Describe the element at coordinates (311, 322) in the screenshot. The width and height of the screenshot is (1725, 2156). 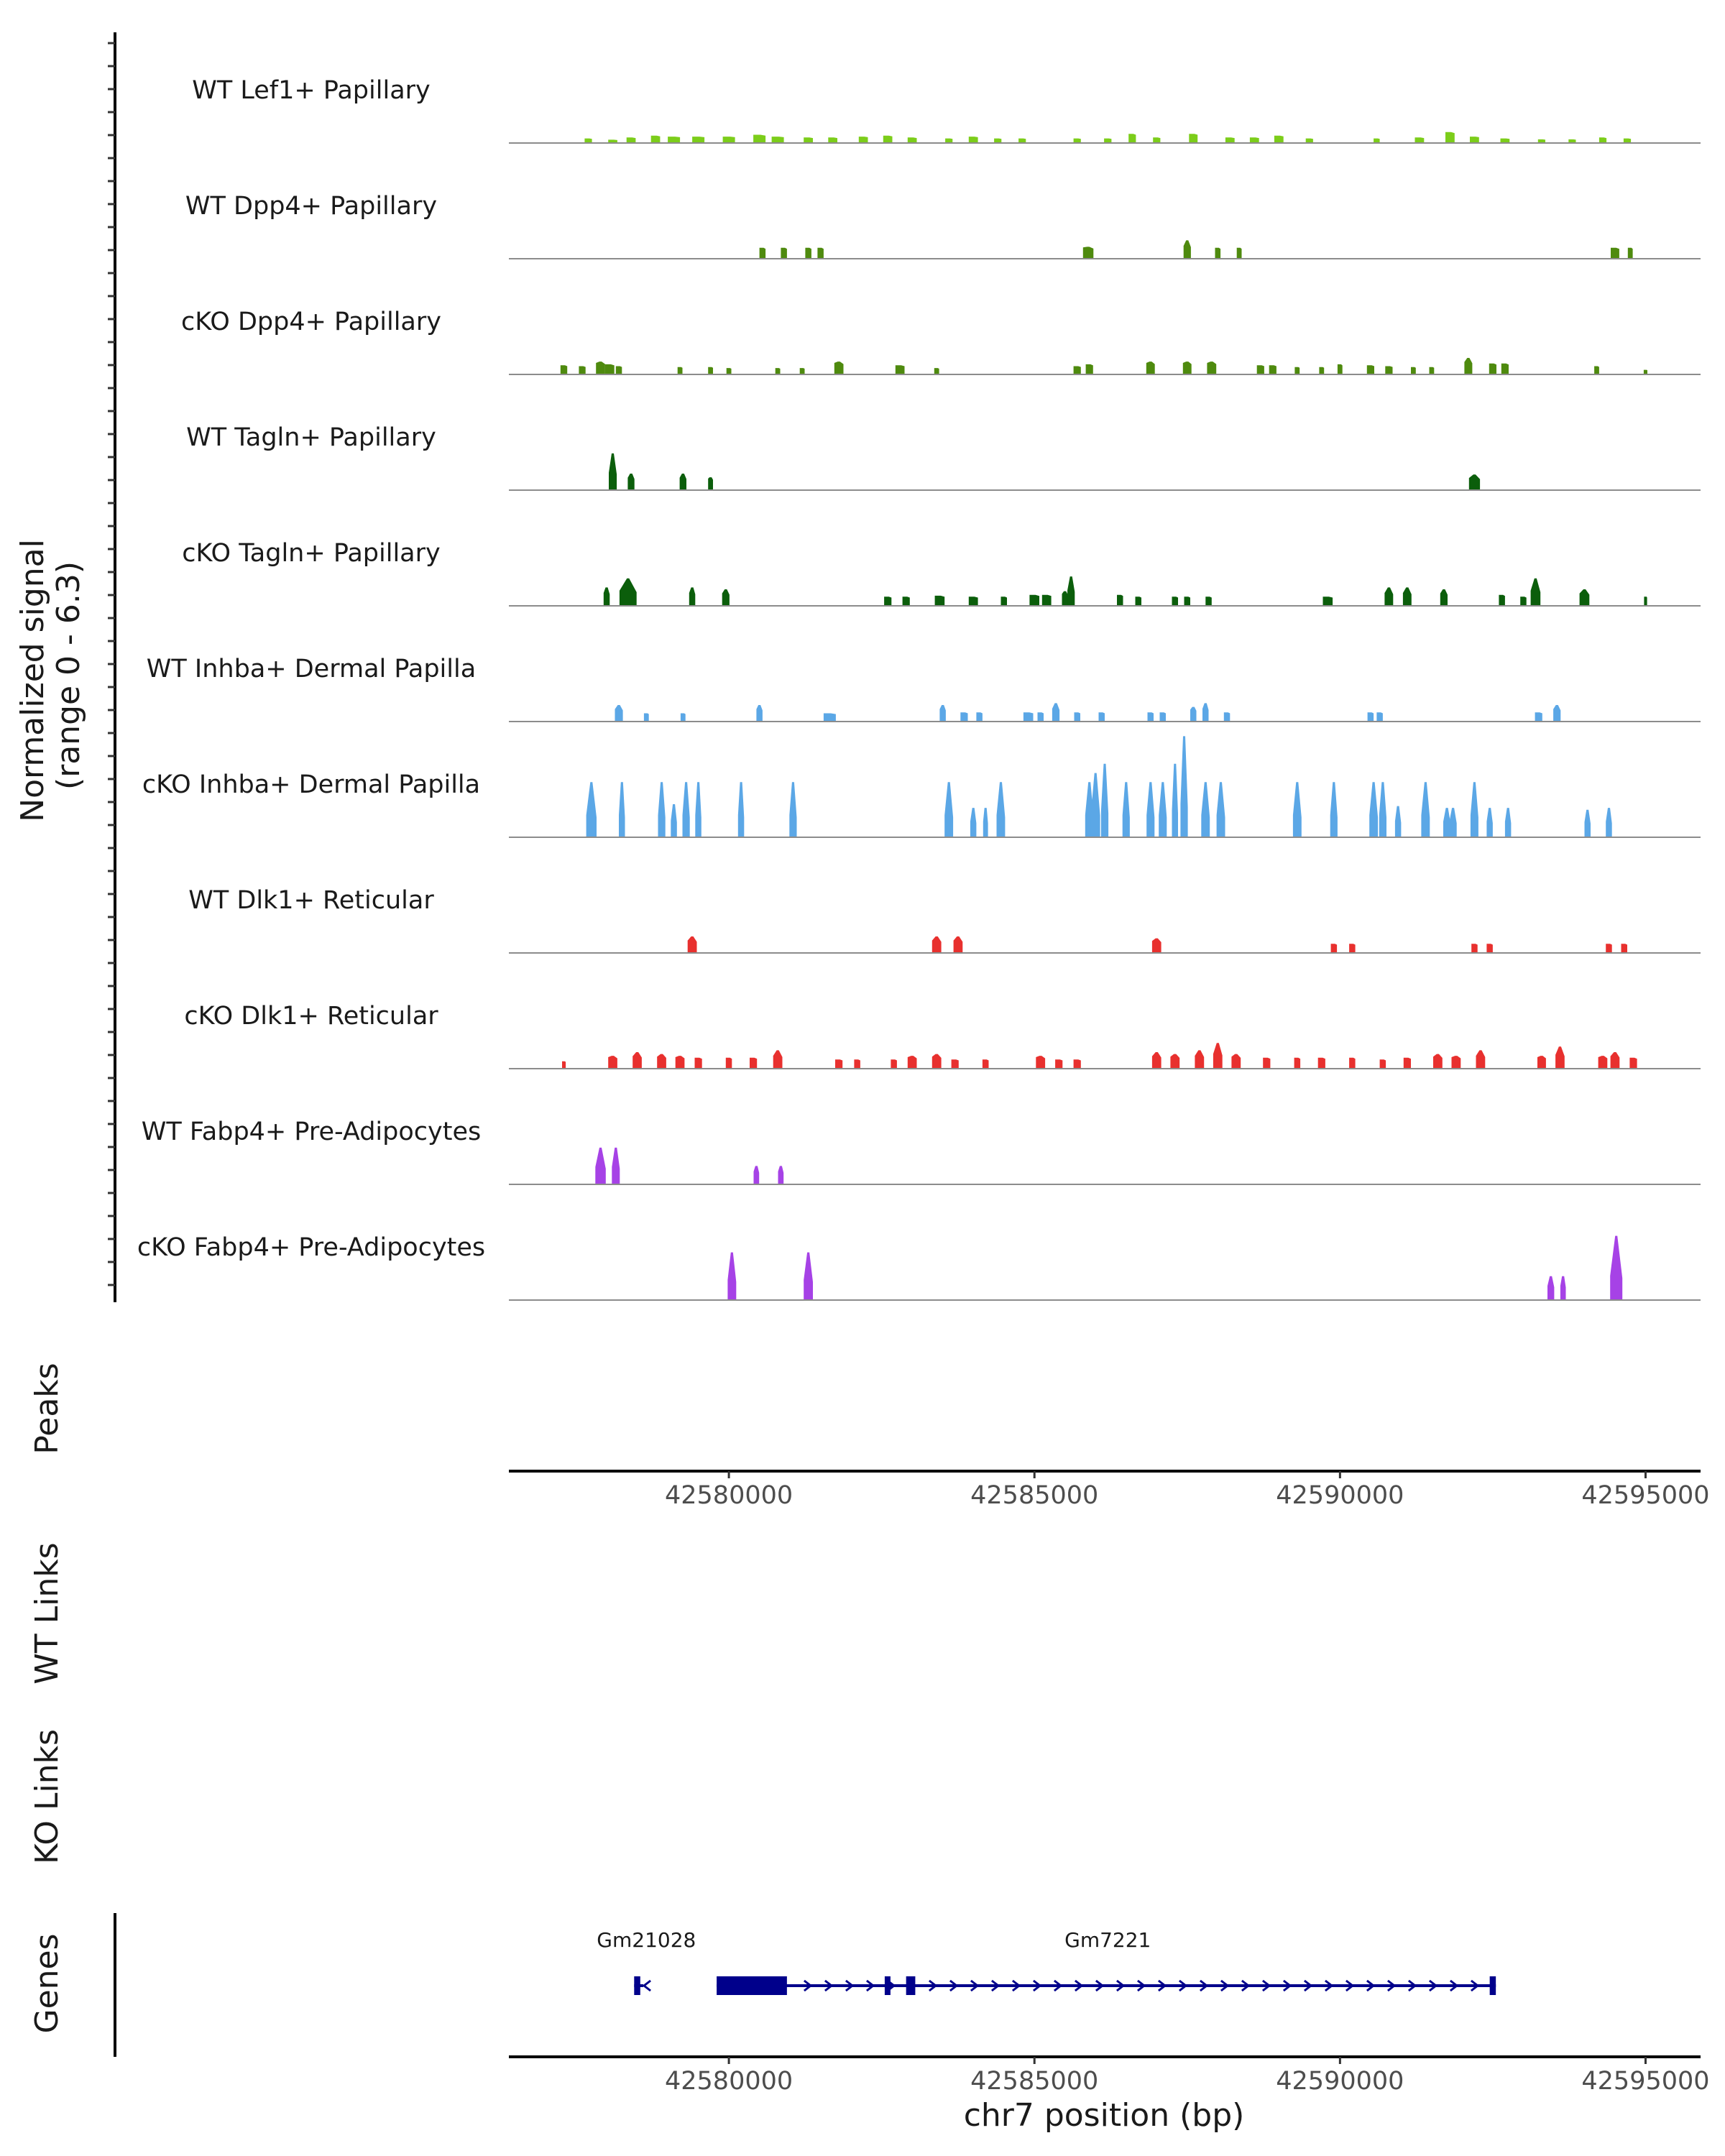
I see `track-label: cKO Dpp4+ Papillary` at that location.